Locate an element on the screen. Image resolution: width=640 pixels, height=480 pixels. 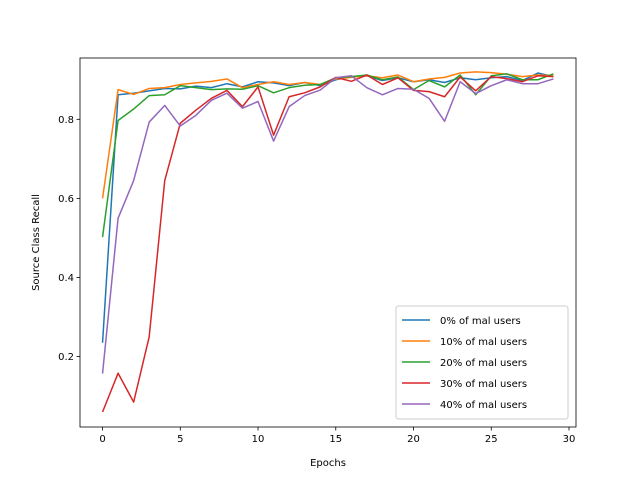
y-tick-label: 0.6 is located at coordinates (66, 199).